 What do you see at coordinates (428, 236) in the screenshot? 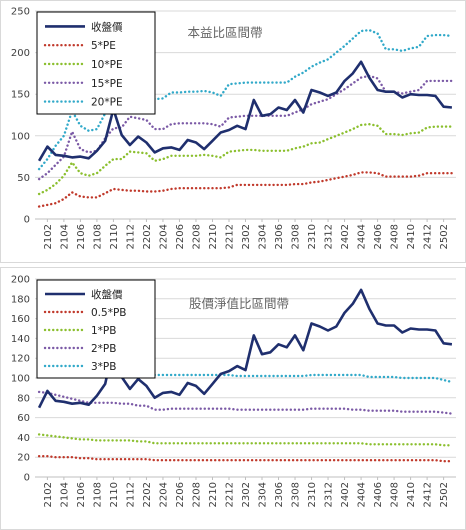
I see `pe-x-tick-label: 2412` at bounding box center [428, 236].